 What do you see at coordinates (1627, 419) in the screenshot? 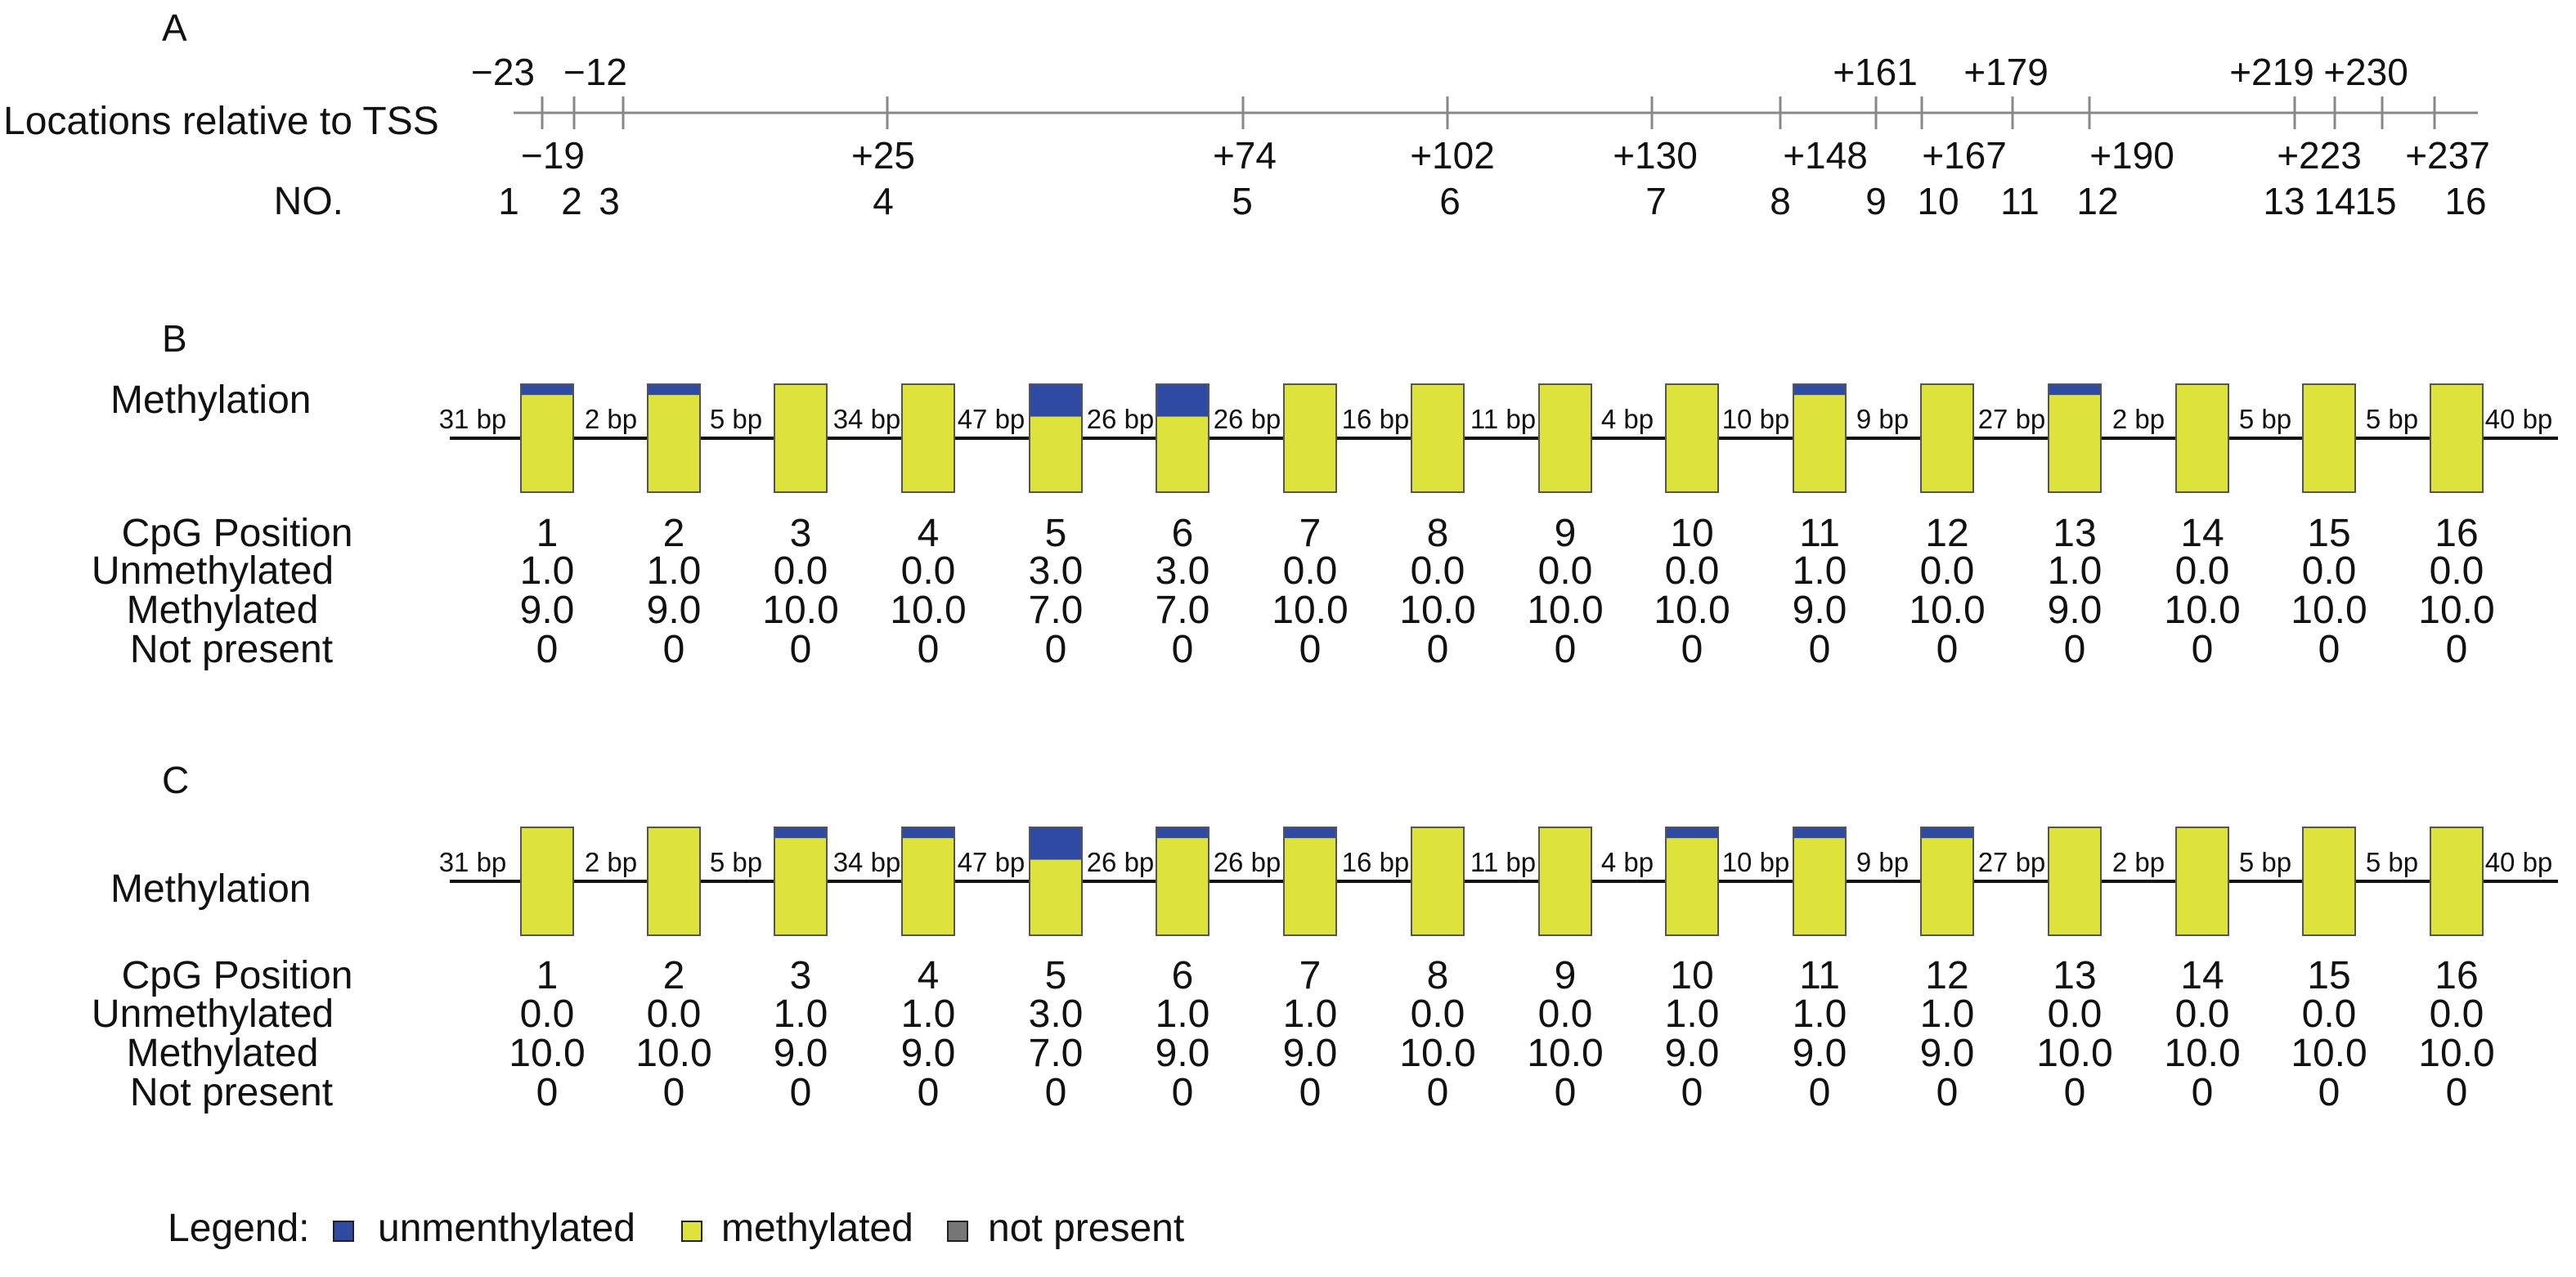
I see `gap-label: 4 bp` at bounding box center [1627, 419].